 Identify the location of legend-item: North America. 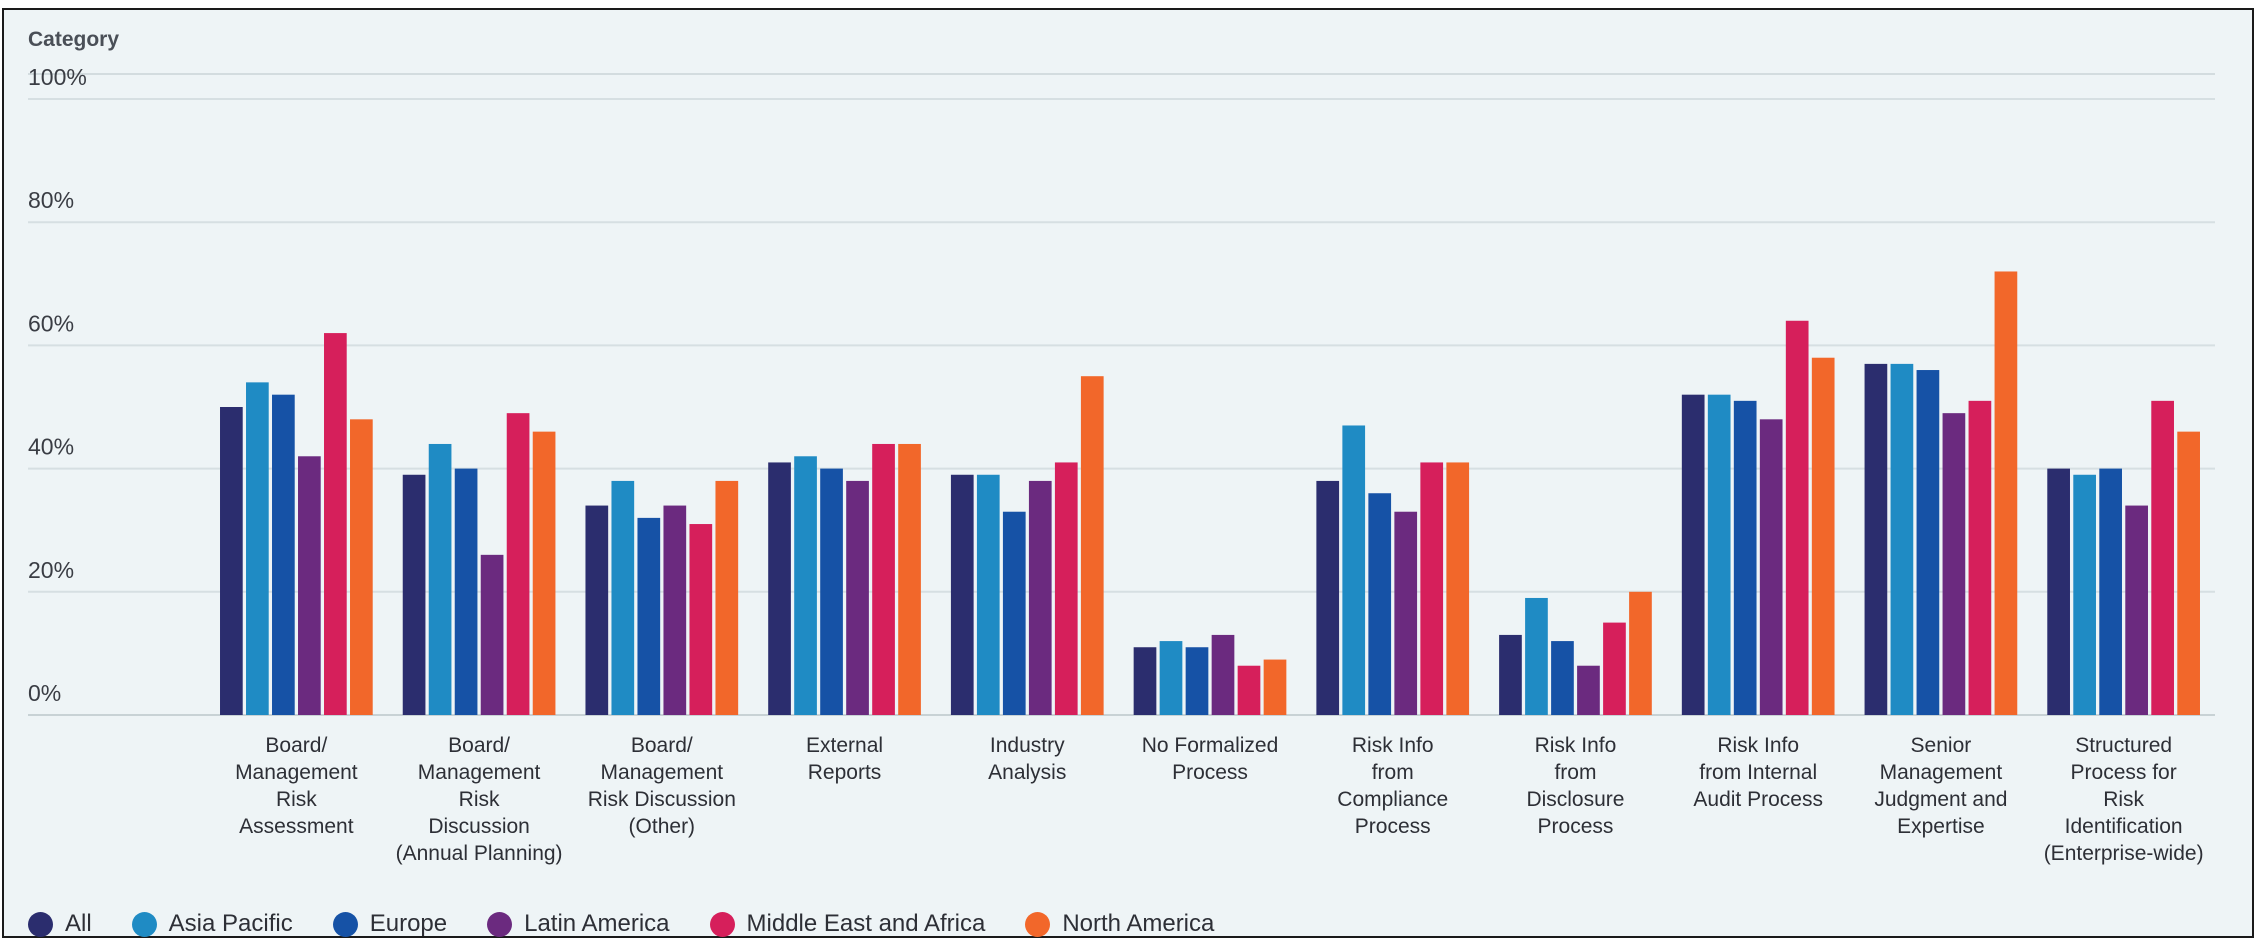
(1119, 924).